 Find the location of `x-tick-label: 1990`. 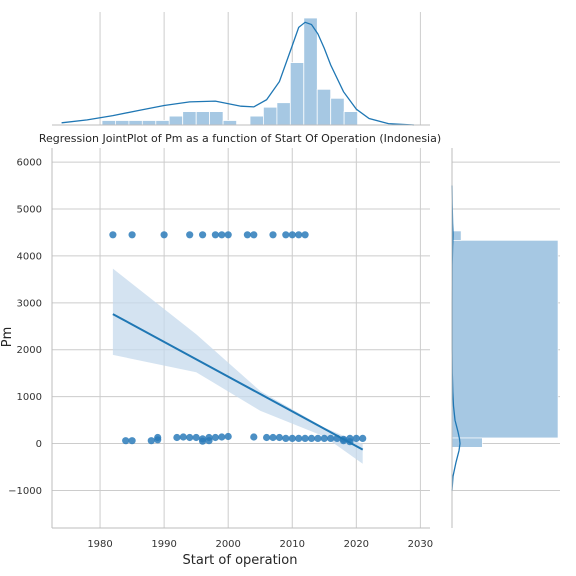

x-tick-label: 1990 is located at coordinates (163, 544).